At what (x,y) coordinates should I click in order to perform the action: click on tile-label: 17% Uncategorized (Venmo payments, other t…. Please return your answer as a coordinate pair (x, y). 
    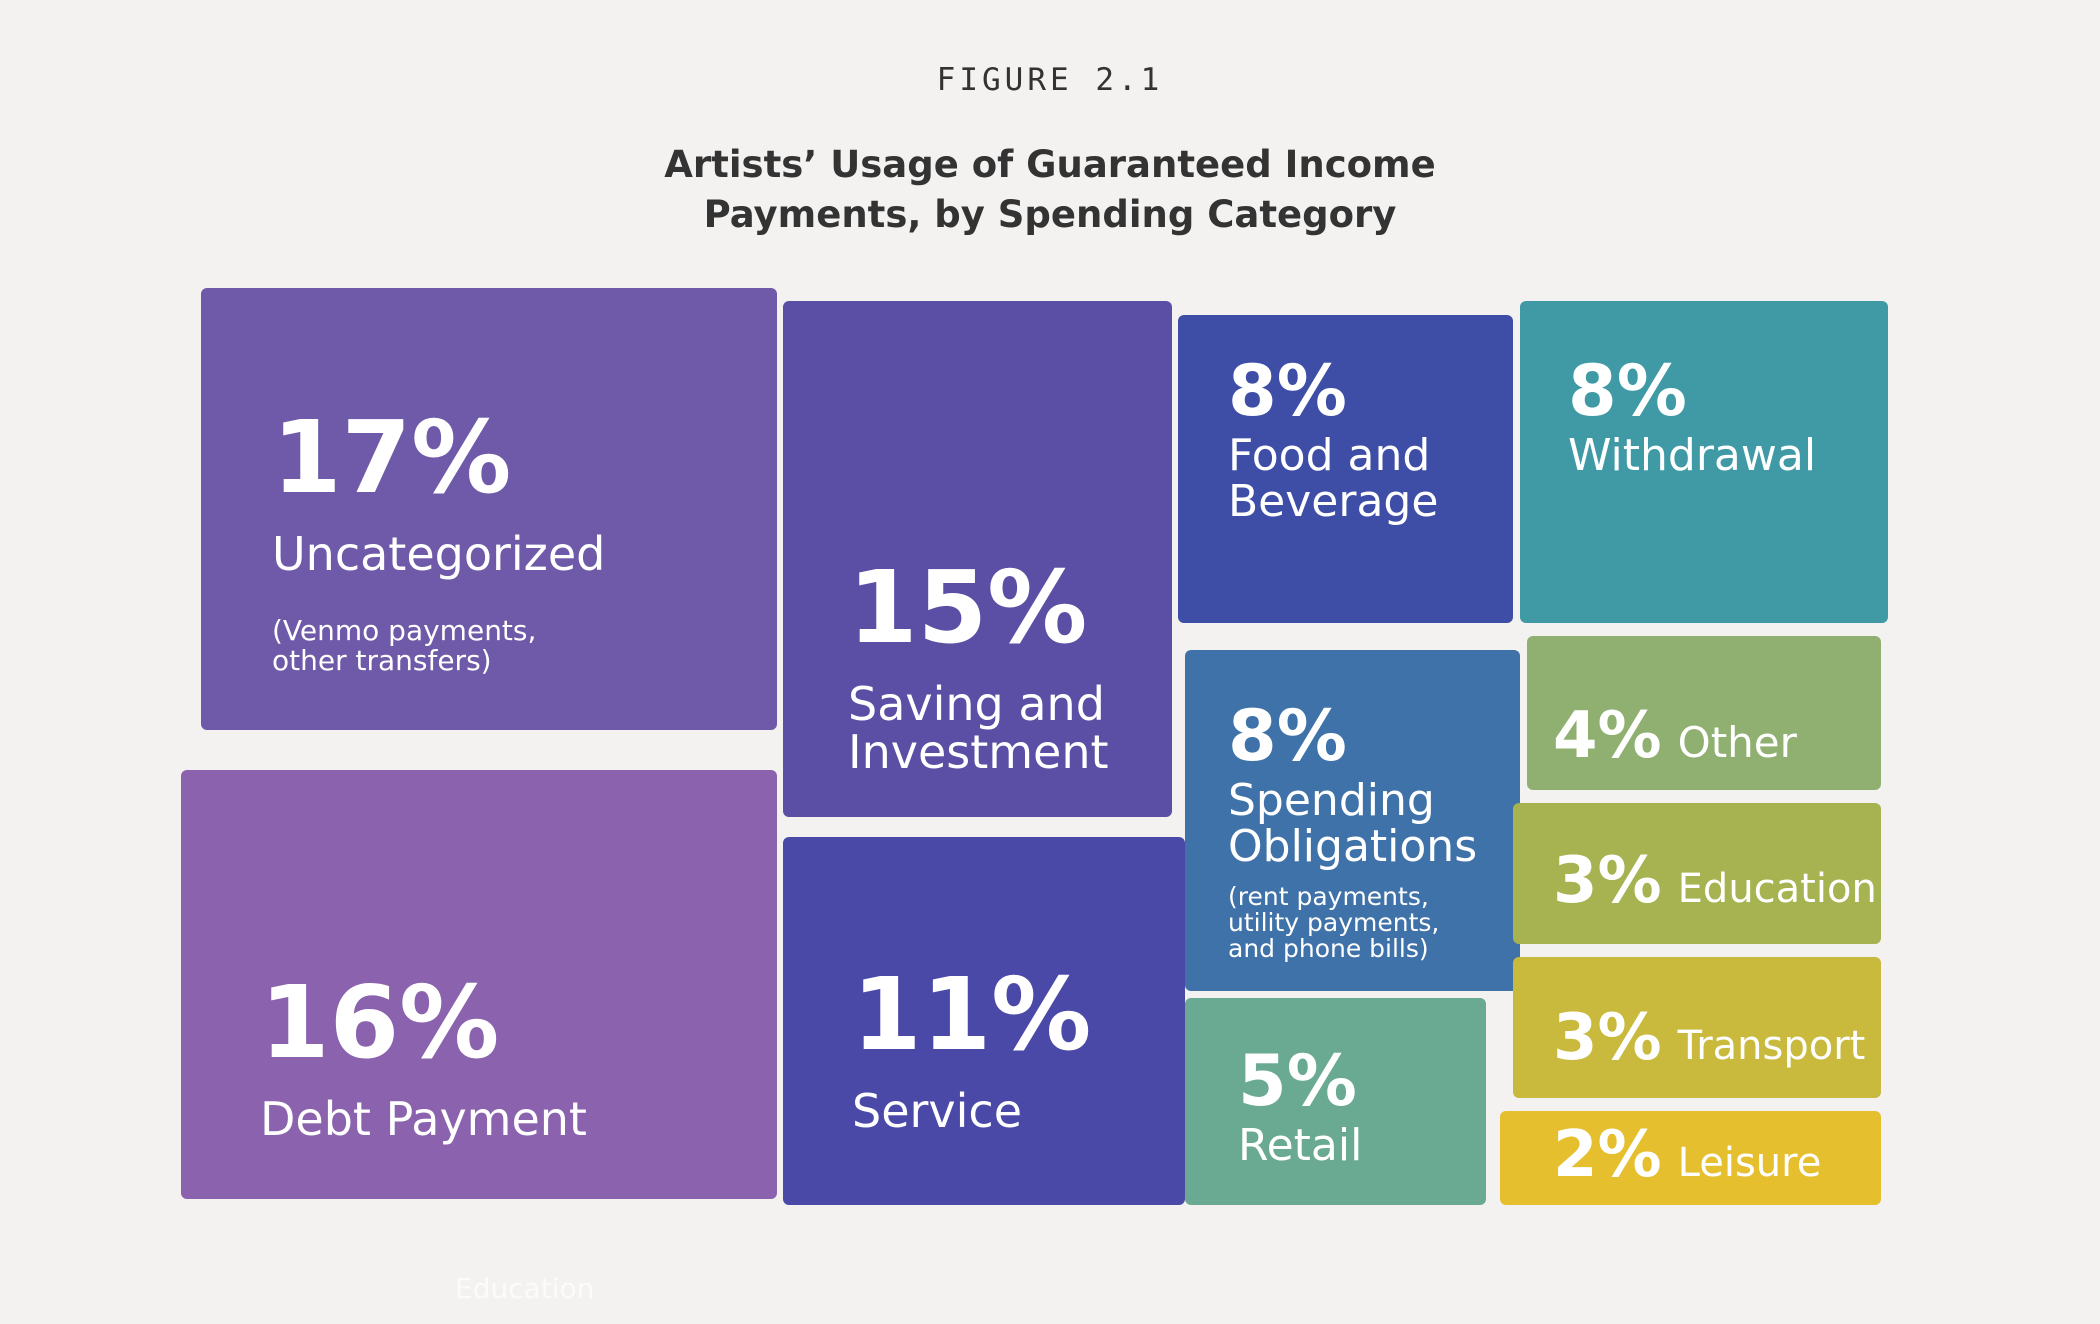
    Looking at the image, I should click on (482, 540).